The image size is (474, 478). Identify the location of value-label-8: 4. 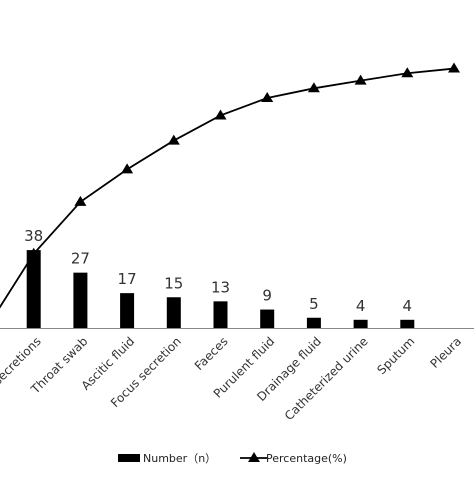
(361, 306).